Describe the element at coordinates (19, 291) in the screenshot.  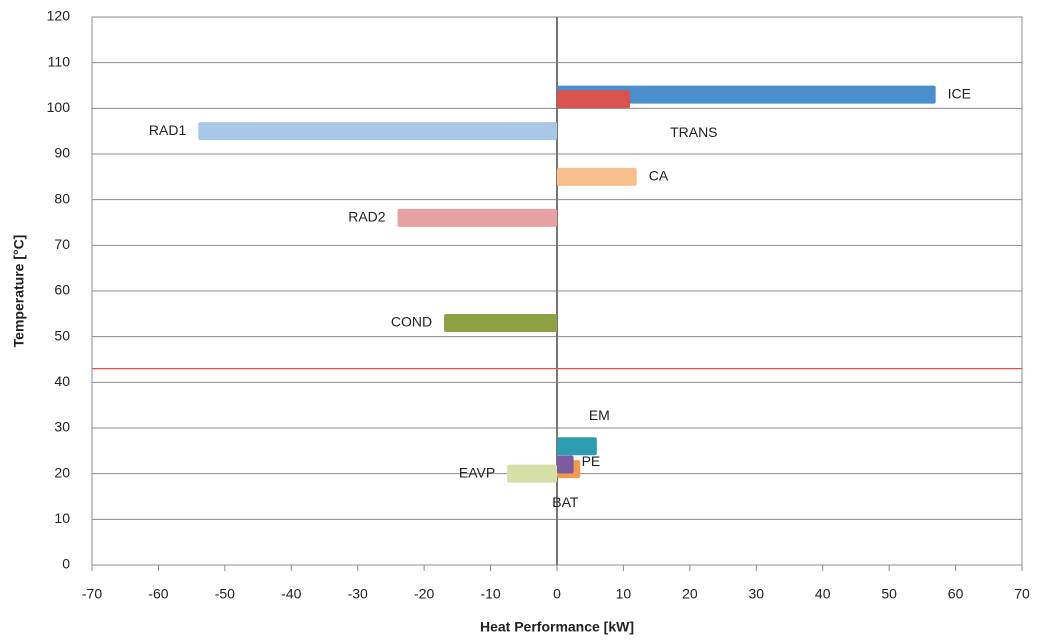
I see `y-axis-title: Temperature [°C]` at that location.